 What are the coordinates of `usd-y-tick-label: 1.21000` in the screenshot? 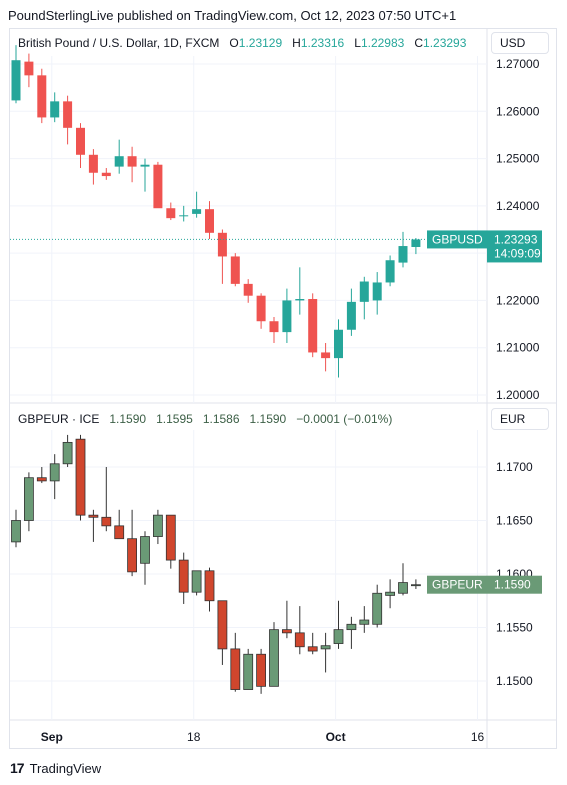 It's located at (518, 348).